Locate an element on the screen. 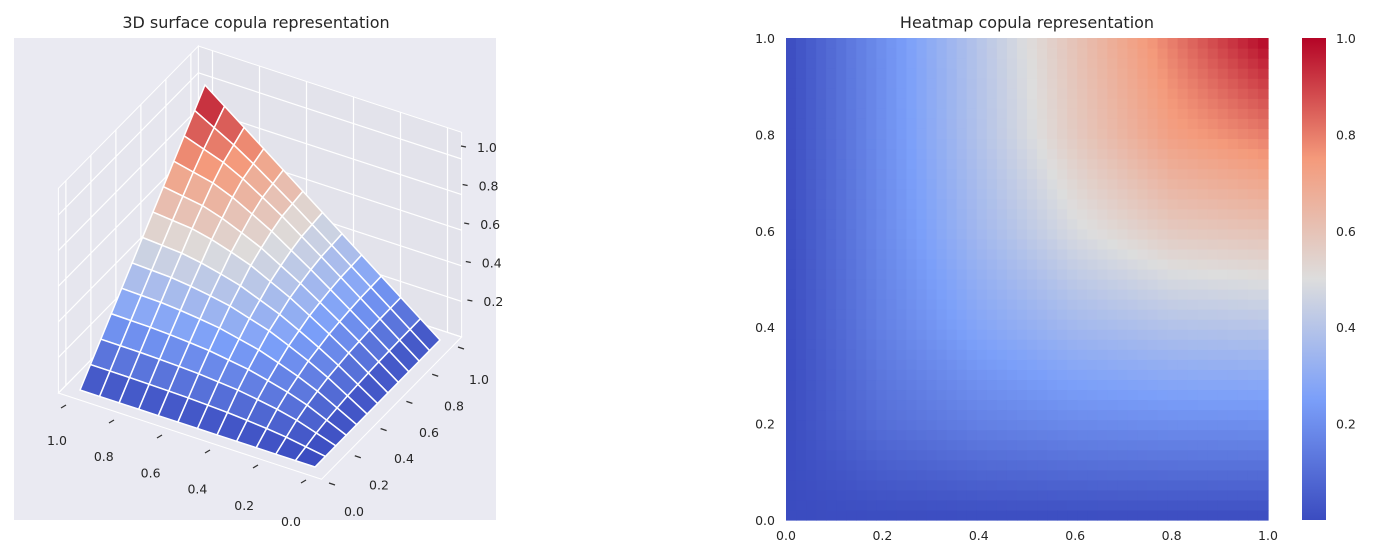 This screenshot has width=1400, height=560. z-tick-mark is located at coordinates (463, 146).